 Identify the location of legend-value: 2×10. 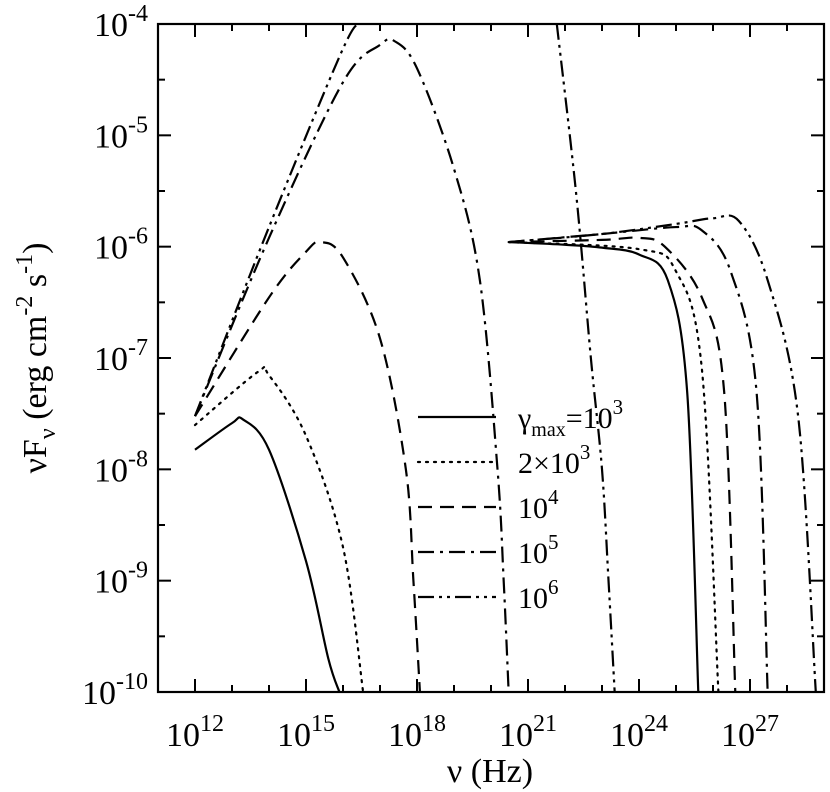
(549, 463).